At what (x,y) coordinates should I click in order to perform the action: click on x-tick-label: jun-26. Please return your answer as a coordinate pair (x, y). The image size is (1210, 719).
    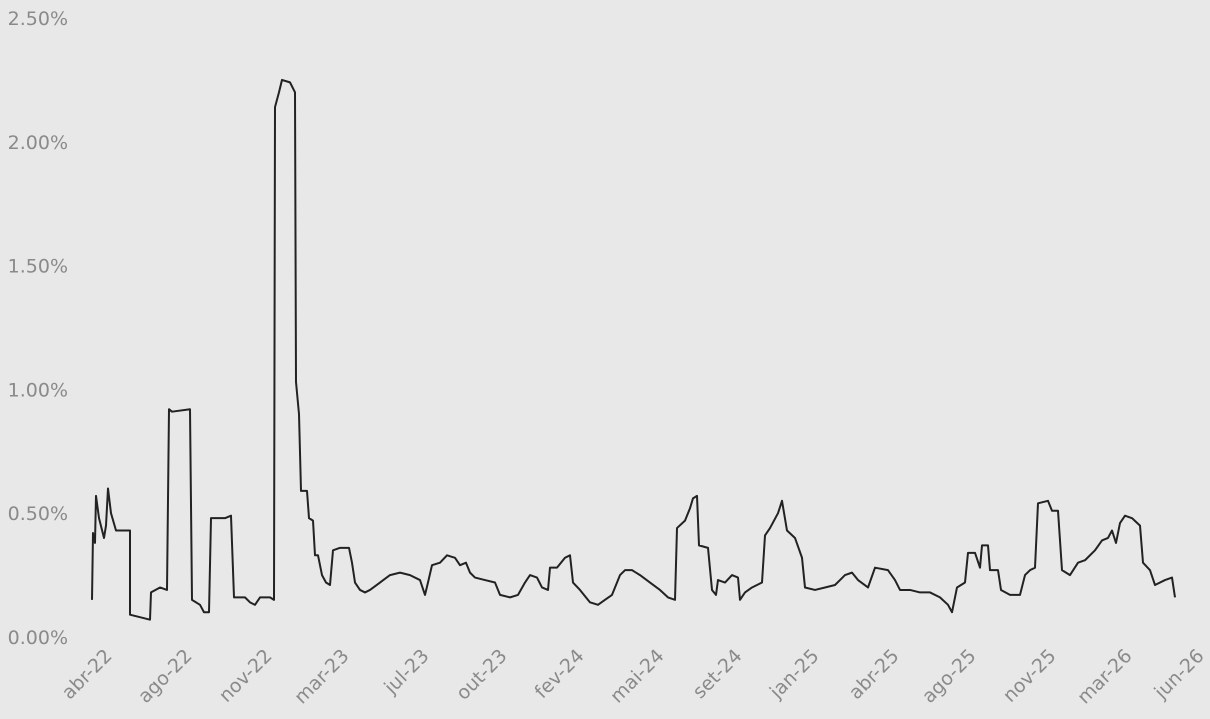
    Looking at the image, I should click on (1179, 674).